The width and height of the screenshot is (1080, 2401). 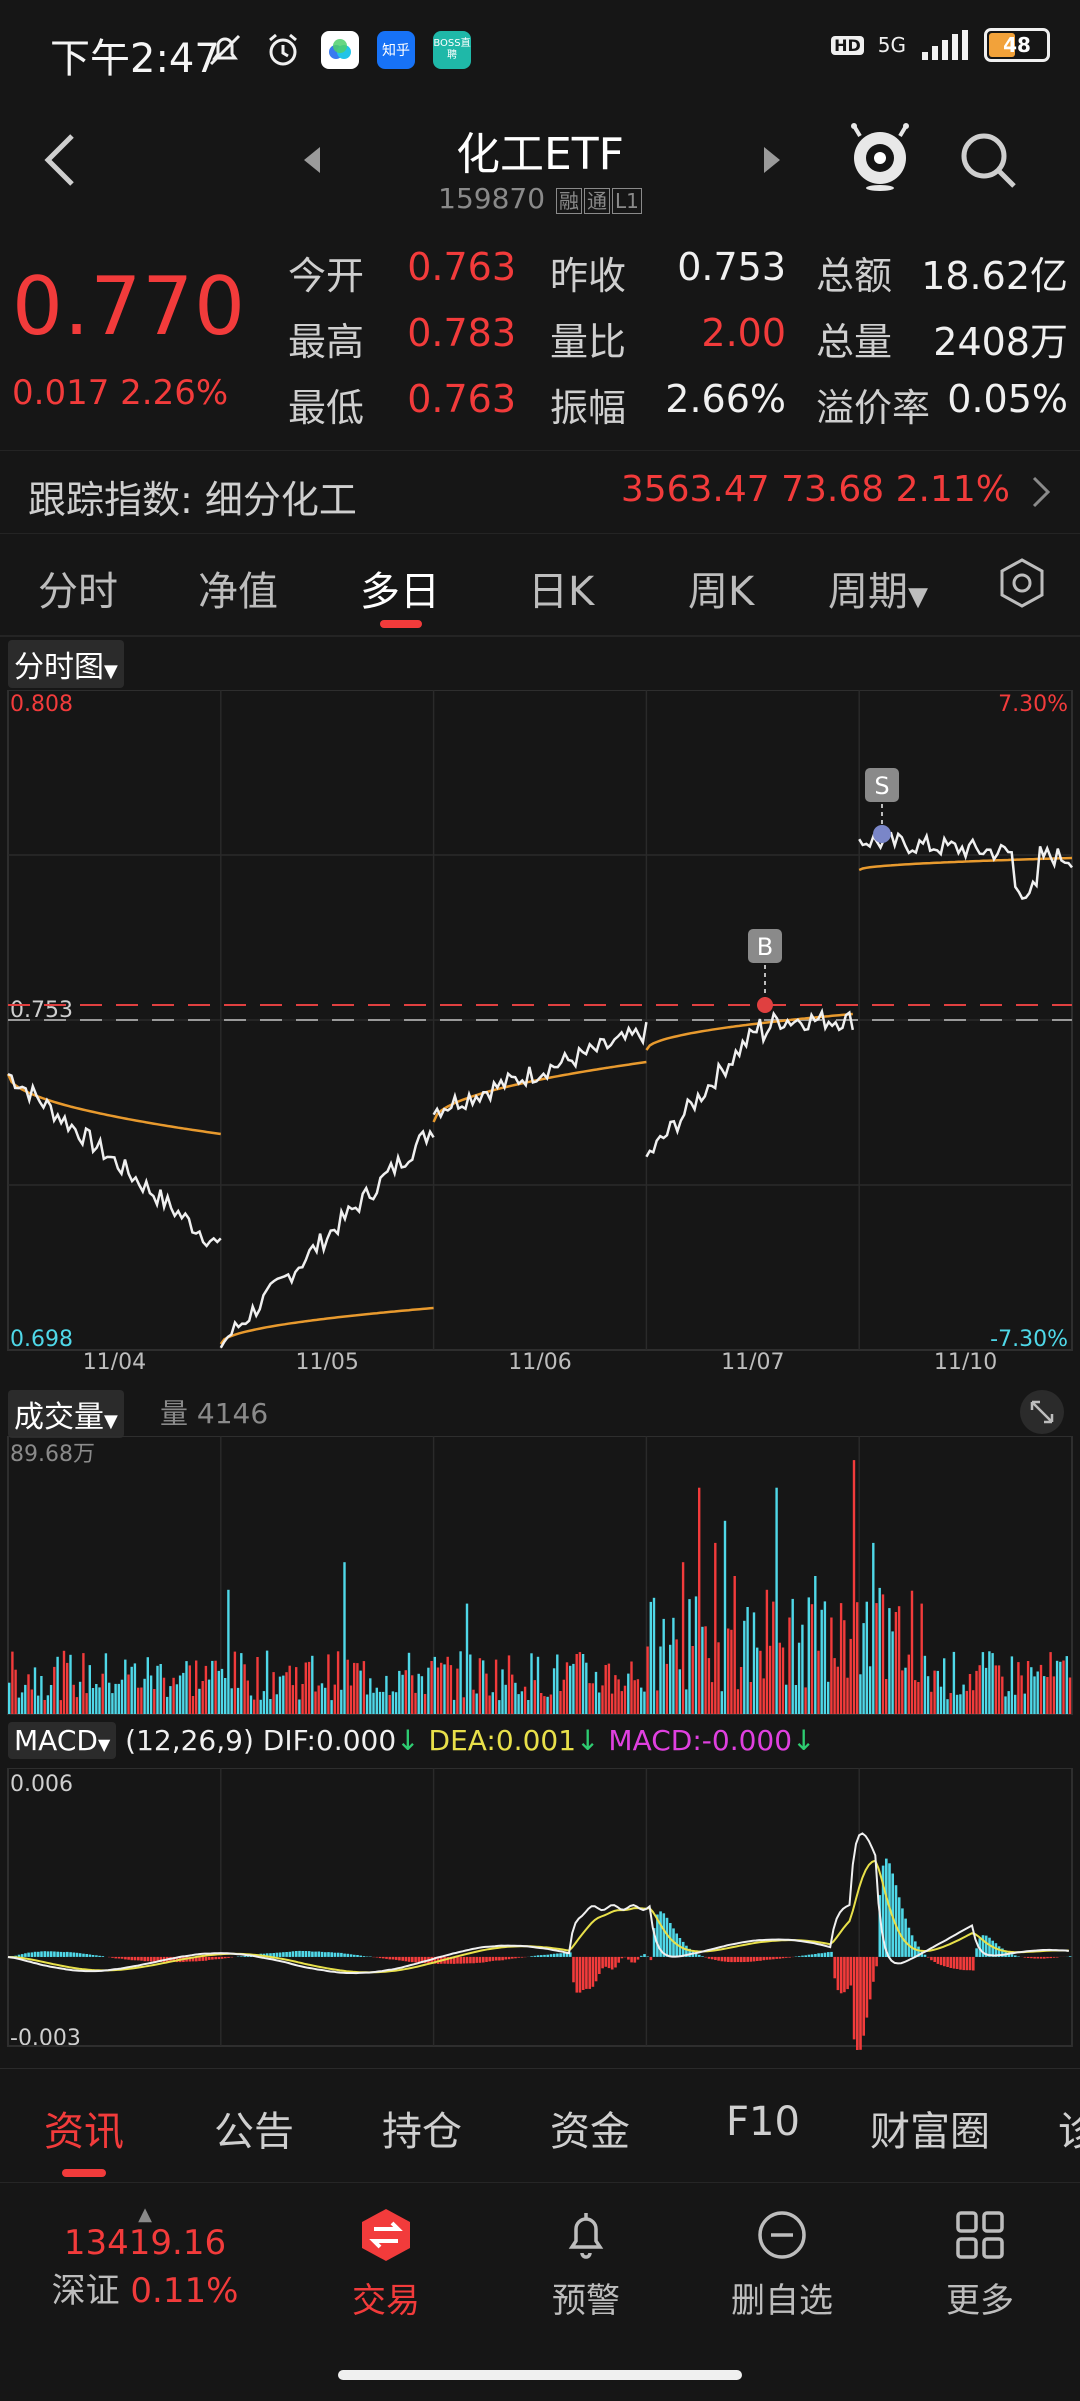 I want to click on tab-nav: 净值, so click(x=238, y=588).